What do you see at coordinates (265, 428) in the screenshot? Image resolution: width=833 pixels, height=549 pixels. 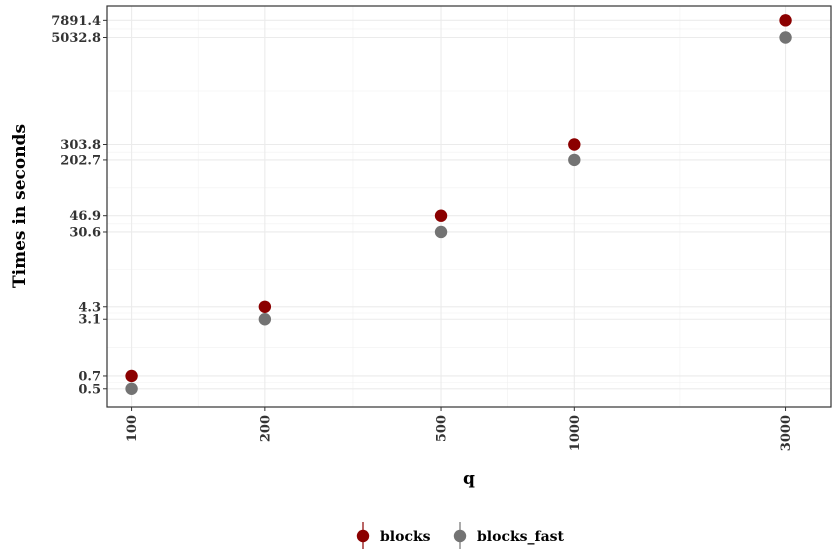 I see `x-tick-label: 200` at bounding box center [265, 428].